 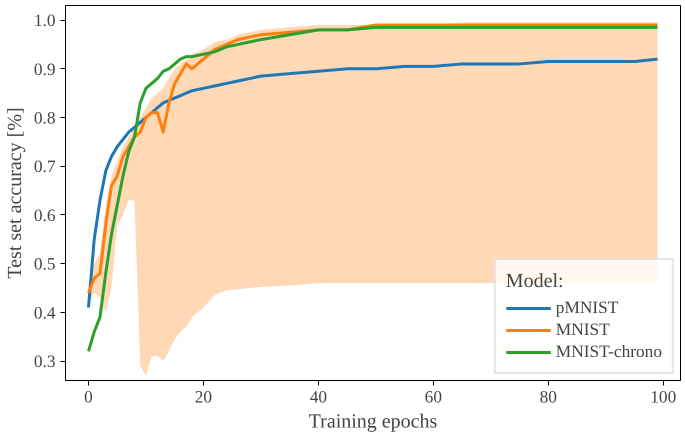 What do you see at coordinates (45, 312) in the screenshot?
I see `y-tick-label: 0.4` at bounding box center [45, 312].